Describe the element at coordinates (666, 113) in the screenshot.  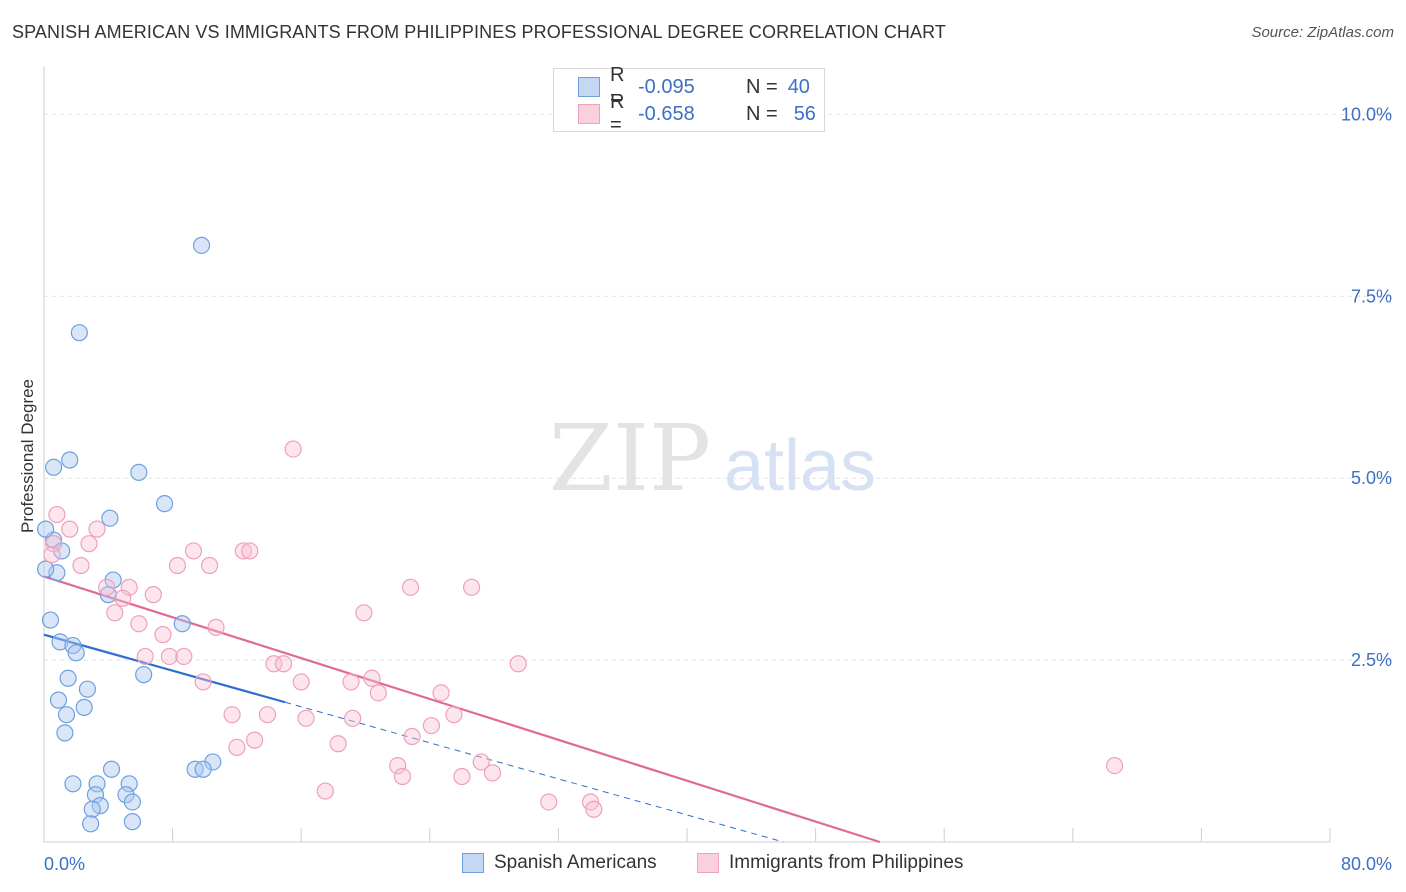
I see `r-value: -0.658` at that location.